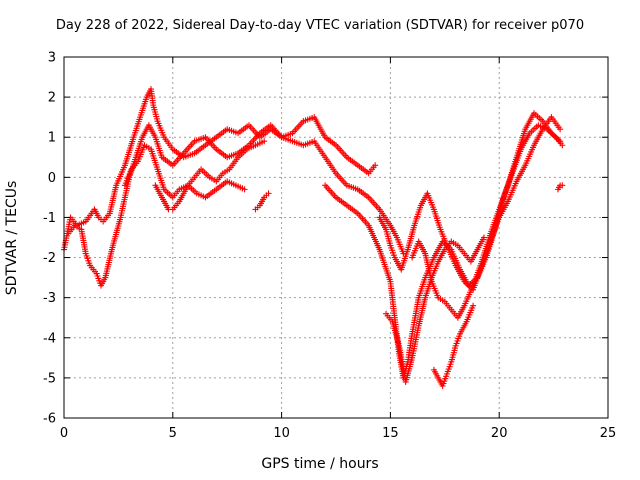  I want to click on x-tick-label: 15, so click(390, 433).